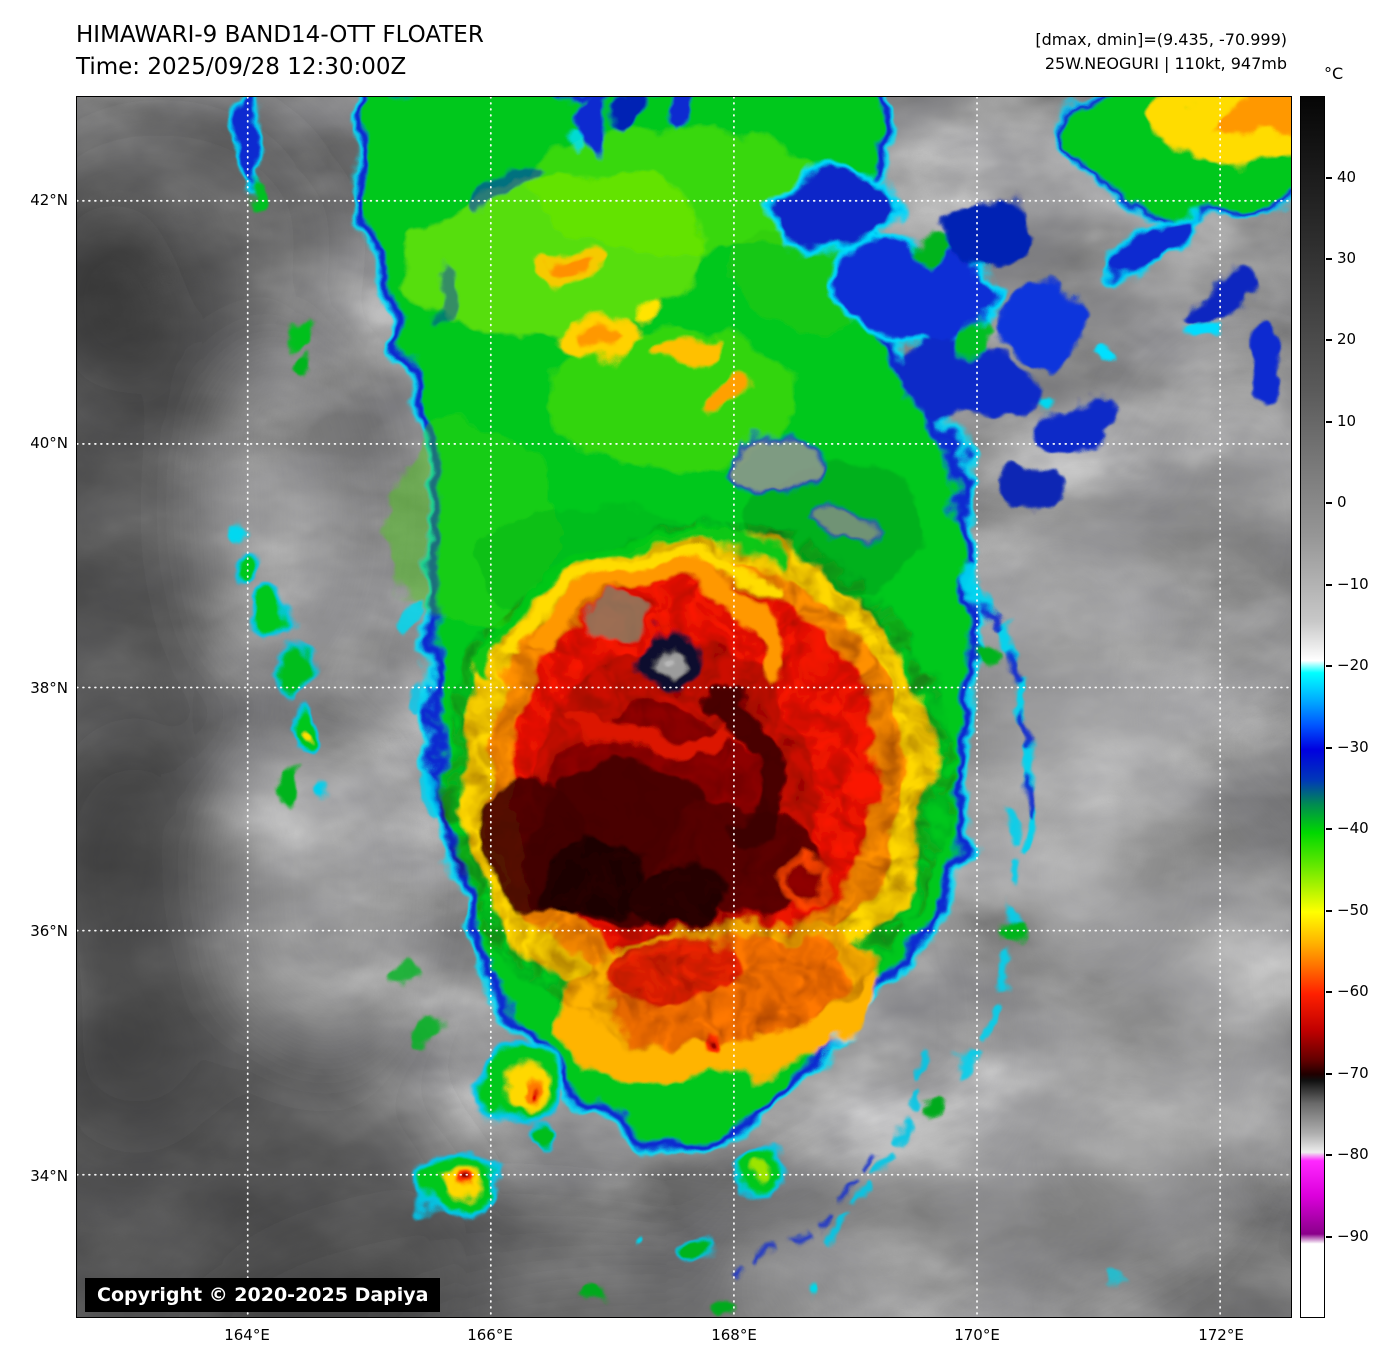 Image resolution: width=1389 pixels, height=1359 pixels. What do you see at coordinates (490, 1335) in the screenshot?
I see `lon-label-166e: 166°E` at bounding box center [490, 1335].